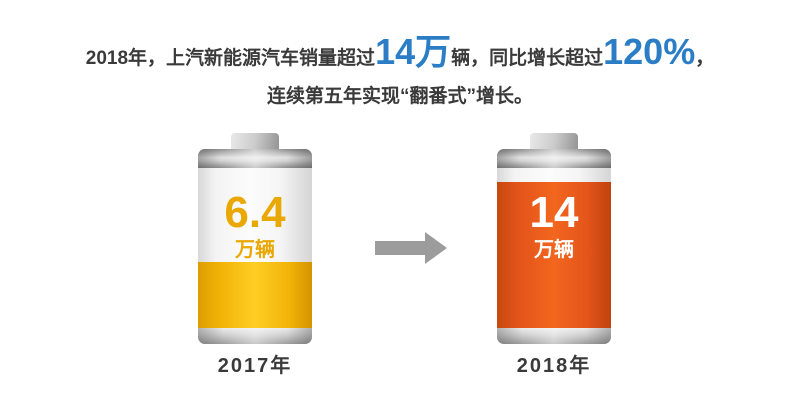  Describe the element at coordinates (436, 248) in the screenshot. I see `arrow-head` at that location.